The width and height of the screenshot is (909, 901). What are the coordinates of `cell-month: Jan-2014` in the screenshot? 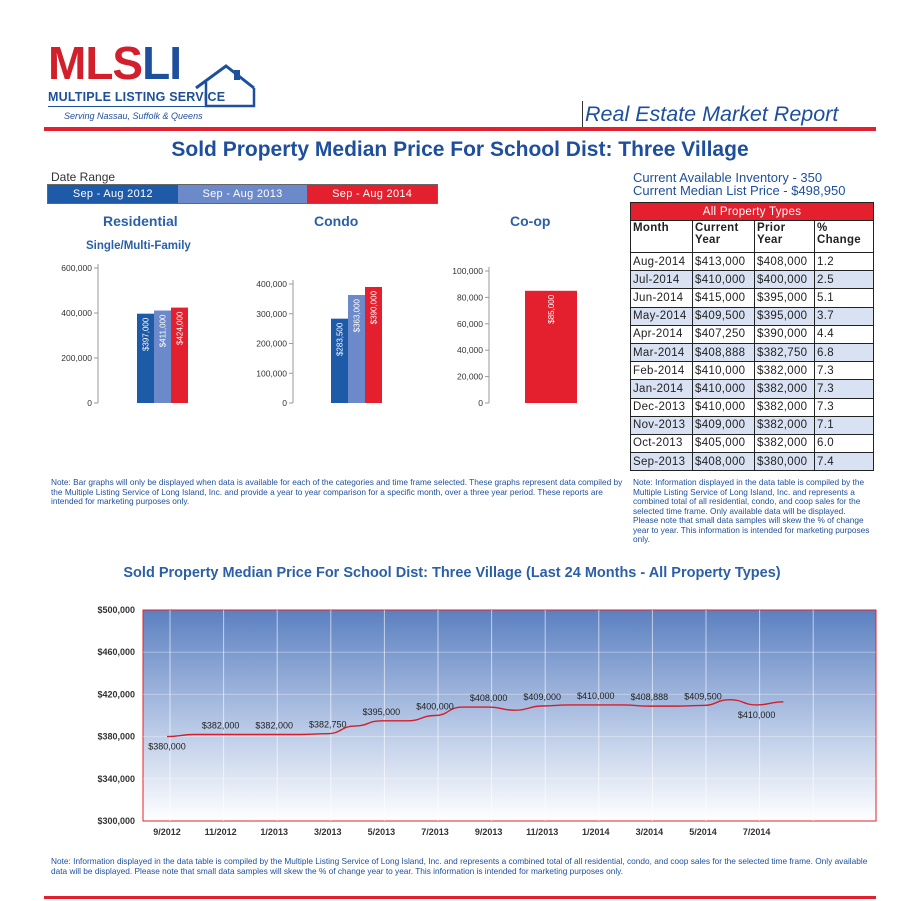 It's located at (661, 389).